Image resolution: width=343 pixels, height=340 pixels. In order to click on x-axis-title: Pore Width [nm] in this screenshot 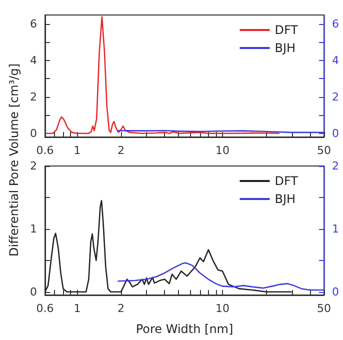, I will do `click(185, 329)`.